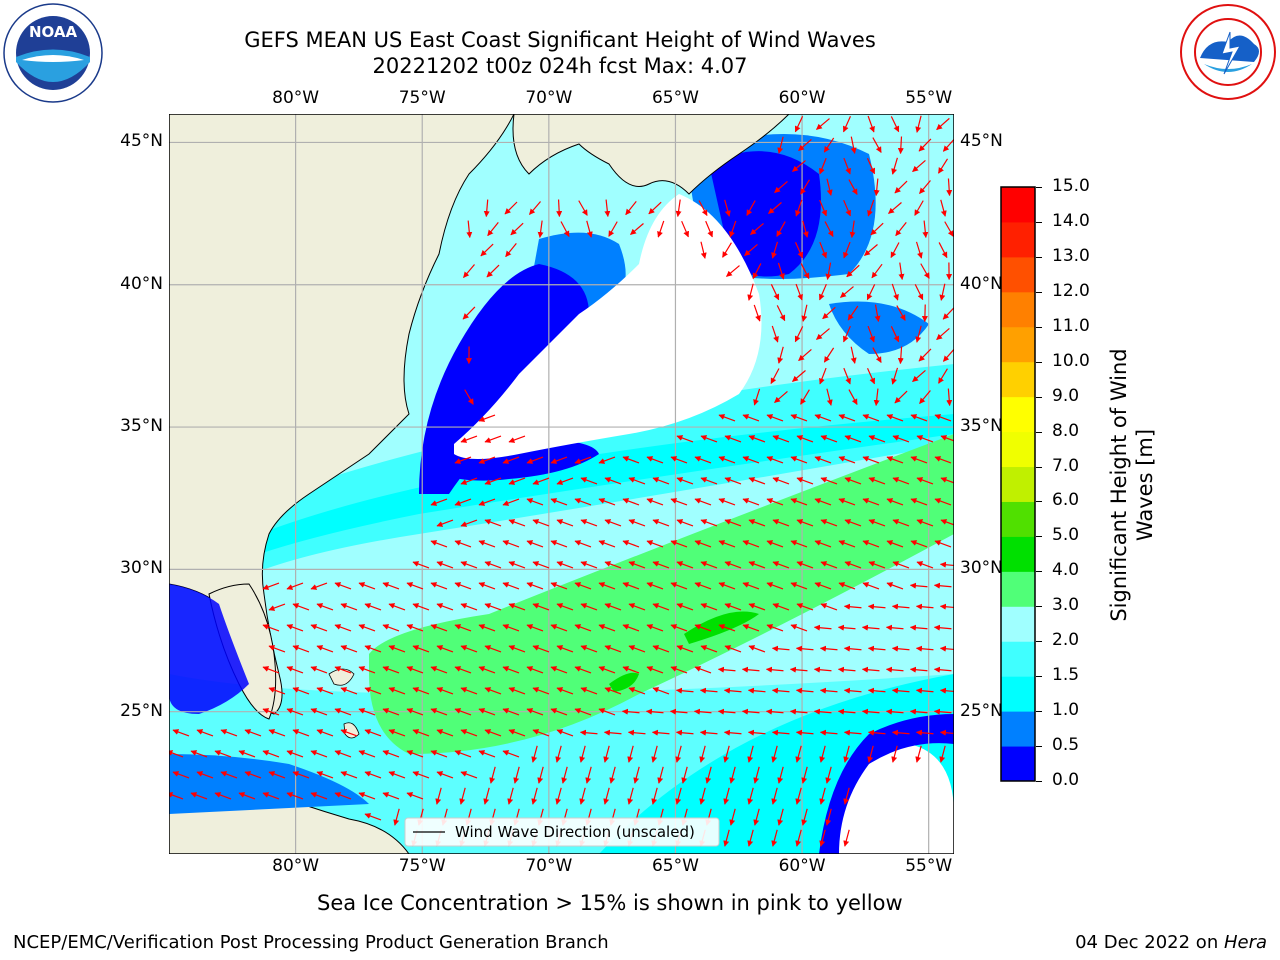 The image size is (1280, 960). Describe the element at coordinates (1066, 605) in the screenshot. I see `colorbar-tick-label: 3.0` at that location.